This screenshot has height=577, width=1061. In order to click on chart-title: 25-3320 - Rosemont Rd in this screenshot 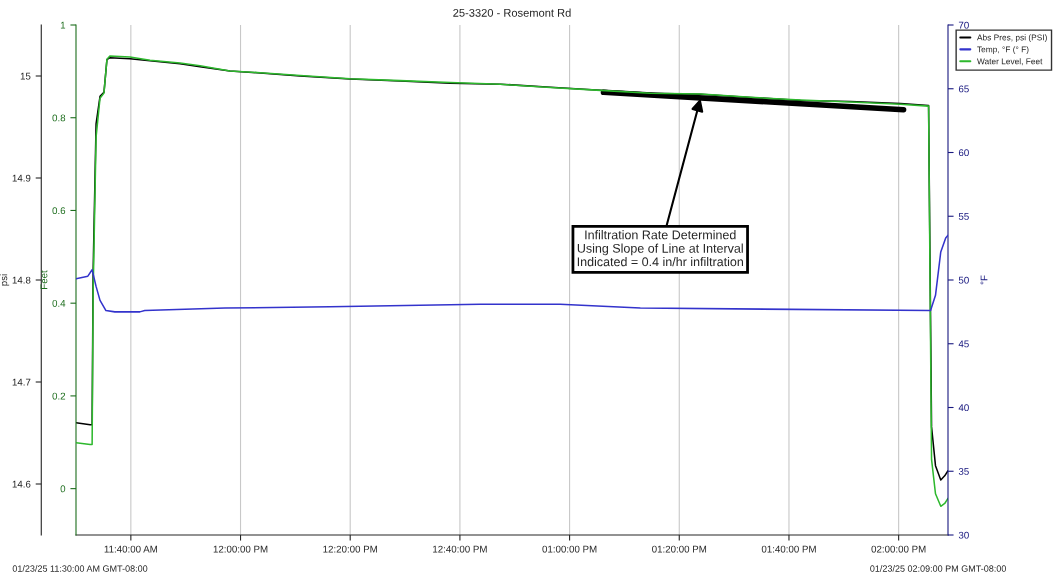, I will do `click(512, 12)`.